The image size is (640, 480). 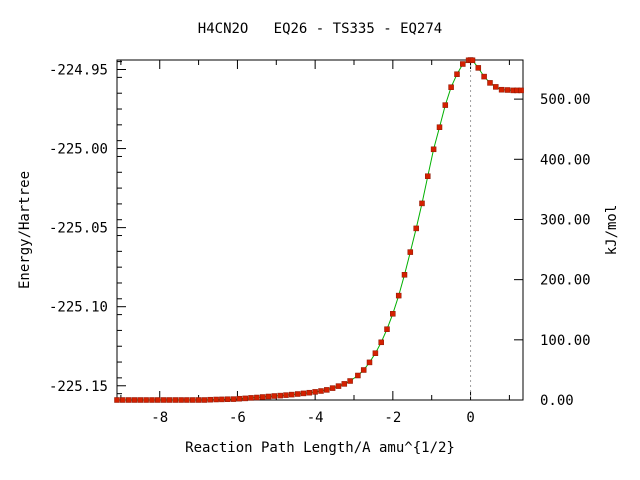 I want to click on x-tick-label: -4, so click(x=315, y=418).